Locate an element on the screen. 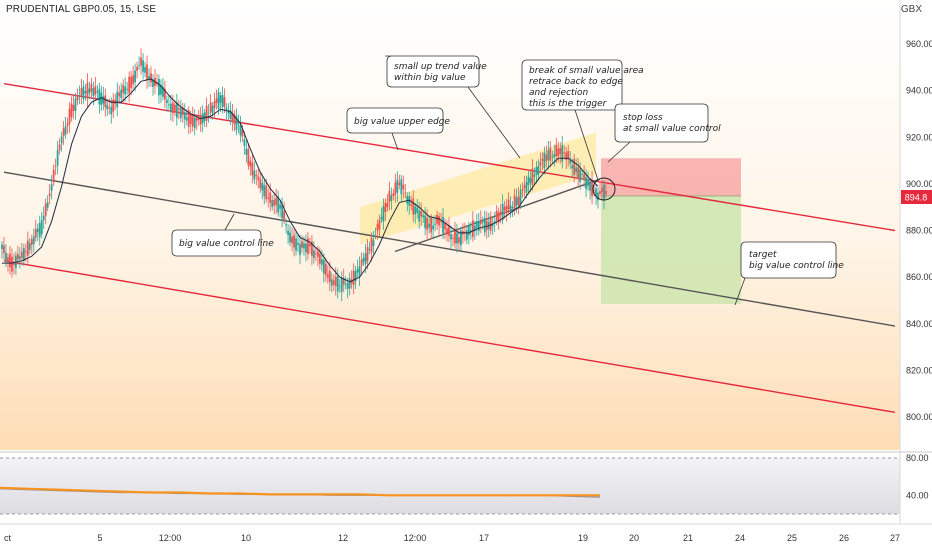 Image resolution: width=932 pixels, height=554 pixels. rsi-tick-label: 40.00 is located at coordinates (917, 495).